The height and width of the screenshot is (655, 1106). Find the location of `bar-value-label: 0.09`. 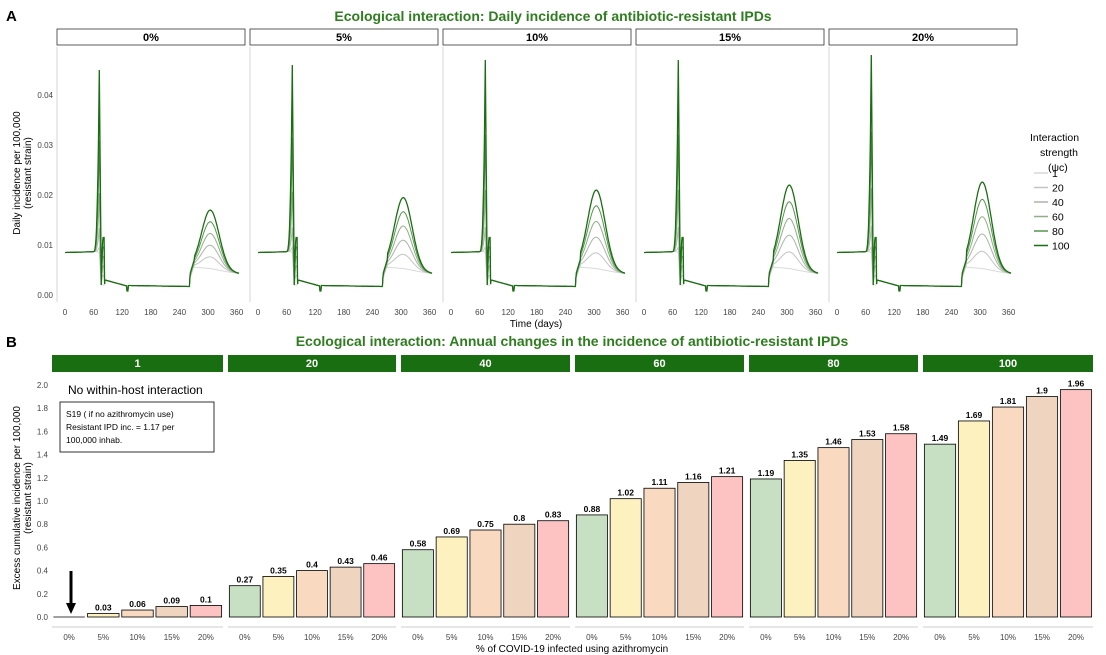

bar-value-label: 0.09 is located at coordinates (171, 601).